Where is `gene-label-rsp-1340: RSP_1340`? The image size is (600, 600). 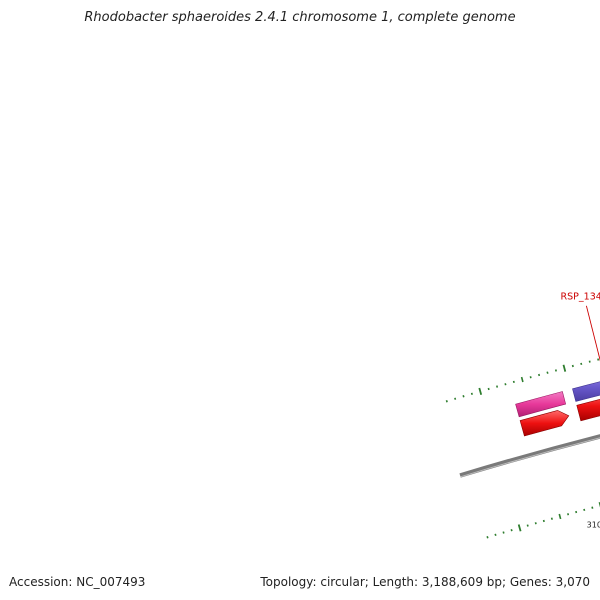
gene-label-rsp-1340: RSP_1340 is located at coordinates (580, 297).